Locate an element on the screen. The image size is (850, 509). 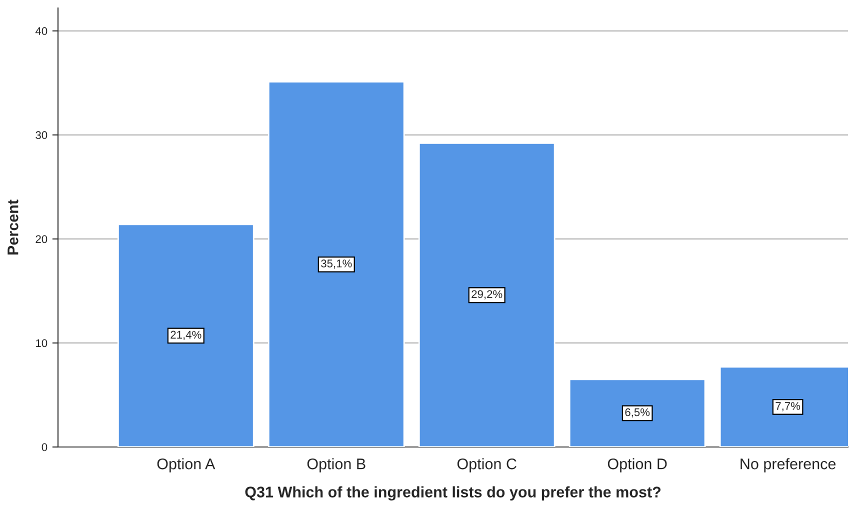
data-label: 21,4% is located at coordinates (186, 335).